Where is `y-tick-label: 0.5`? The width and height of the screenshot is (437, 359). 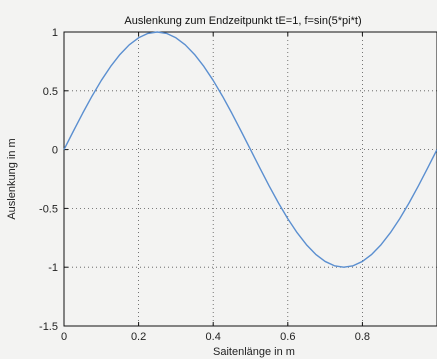
y-tick-label: 0.5 is located at coordinates (50, 92).